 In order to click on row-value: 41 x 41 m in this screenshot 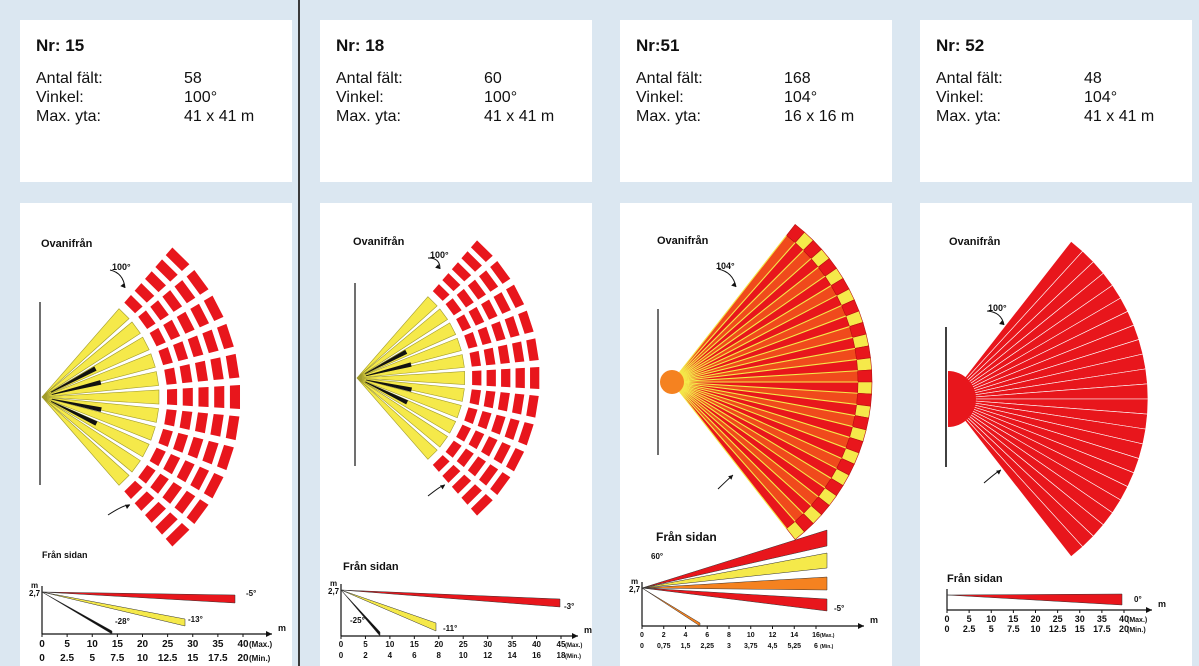, I will do `click(1119, 116)`.